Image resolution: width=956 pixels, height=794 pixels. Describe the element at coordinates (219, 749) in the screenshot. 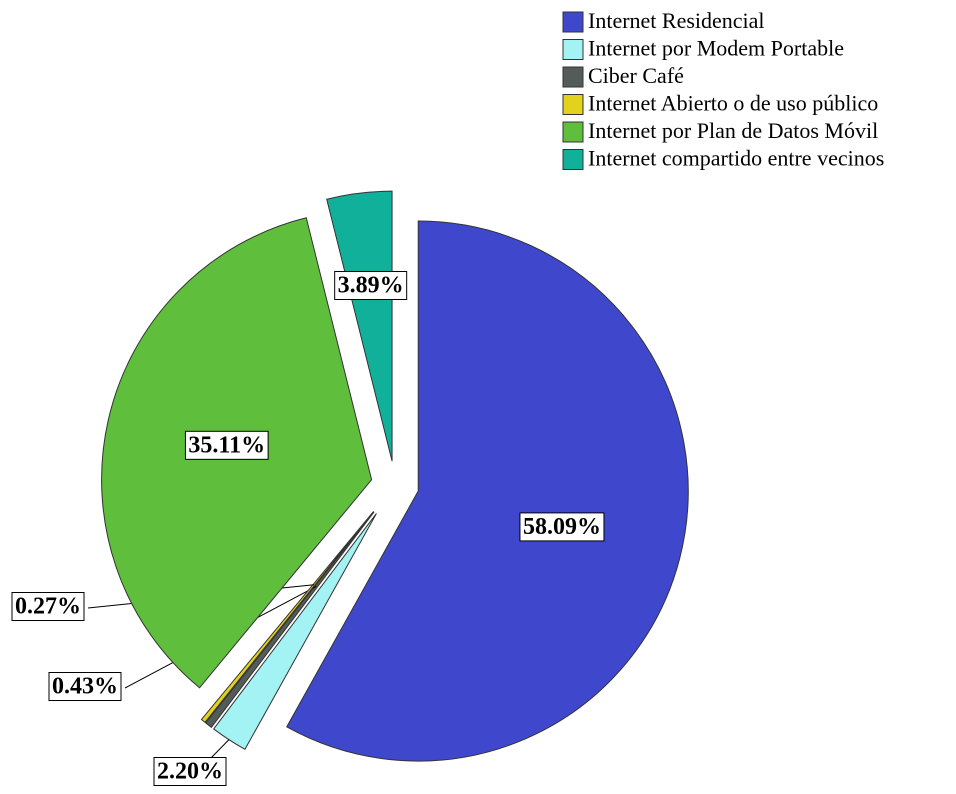

I see `leader-line` at that location.